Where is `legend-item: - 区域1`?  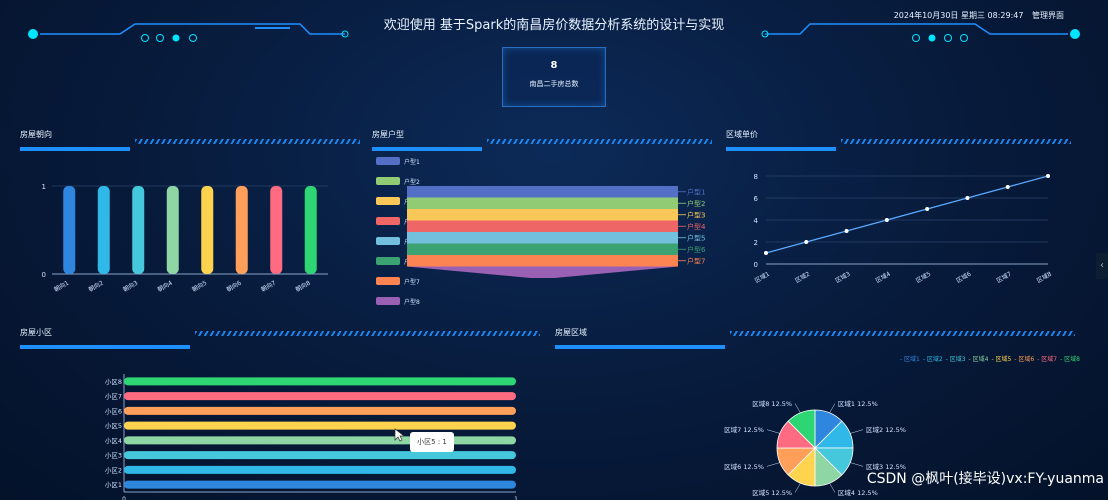 legend-item: - 区域1 is located at coordinates (909, 359).